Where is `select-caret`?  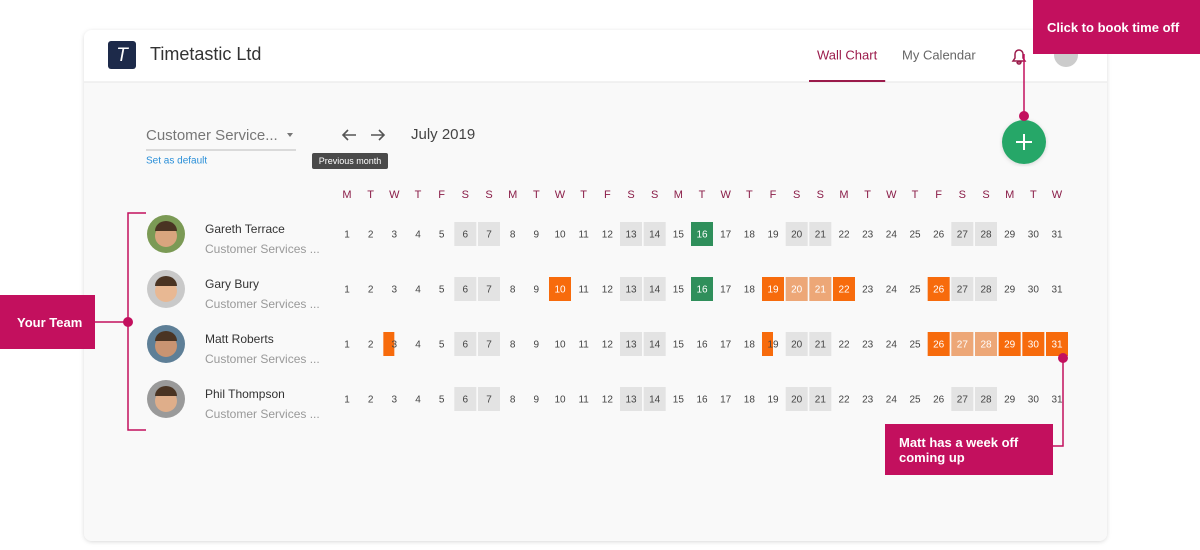 select-caret is located at coordinates (290, 135).